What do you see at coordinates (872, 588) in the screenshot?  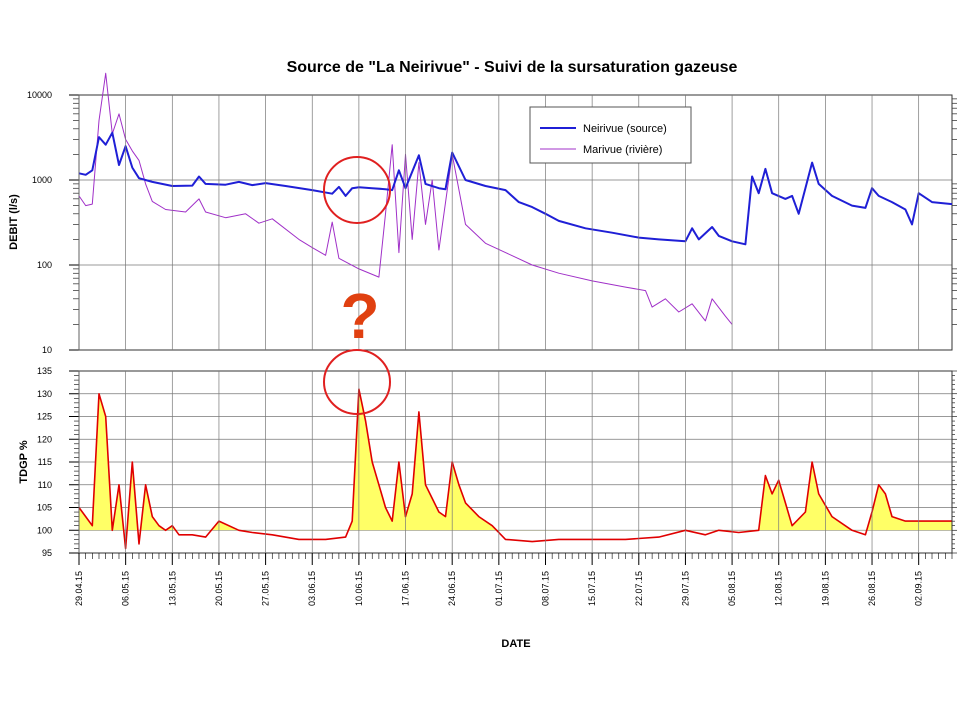 I see `date-tick-label: 26.08.15` at bounding box center [872, 588].